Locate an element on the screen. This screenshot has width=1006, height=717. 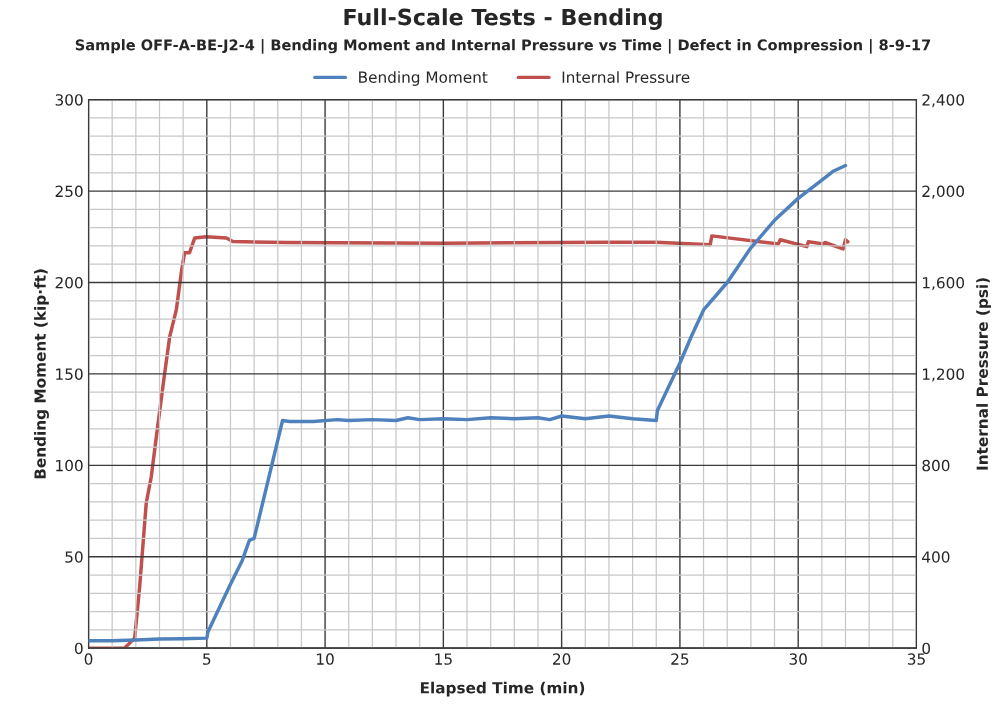
x-tick-label: 35 is located at coordinates (916, 659).